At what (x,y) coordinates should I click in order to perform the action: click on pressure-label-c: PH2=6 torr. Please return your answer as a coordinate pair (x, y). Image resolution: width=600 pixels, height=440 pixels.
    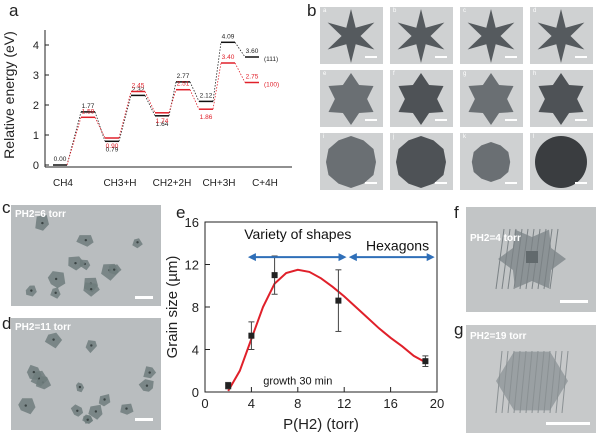
    Looking at the image, I should click on (40, 214).